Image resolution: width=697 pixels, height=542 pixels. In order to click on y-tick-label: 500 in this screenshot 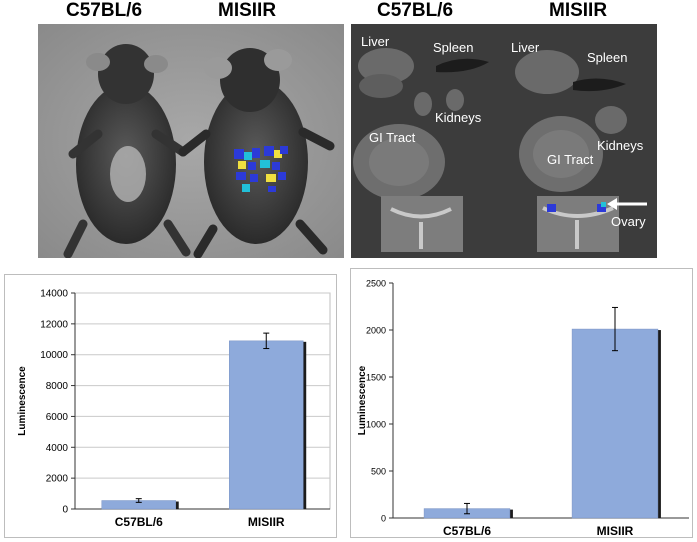, I will do `click(378, 472)`.